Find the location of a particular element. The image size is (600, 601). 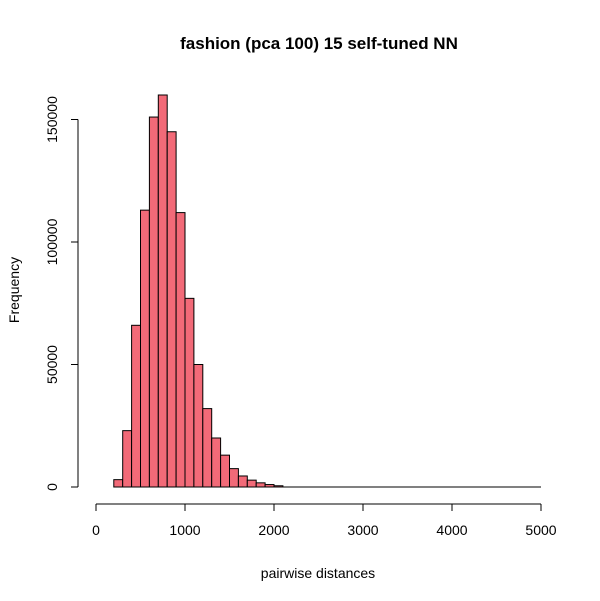

y-tick-label: 150000 is located at coordinates (52, 119).